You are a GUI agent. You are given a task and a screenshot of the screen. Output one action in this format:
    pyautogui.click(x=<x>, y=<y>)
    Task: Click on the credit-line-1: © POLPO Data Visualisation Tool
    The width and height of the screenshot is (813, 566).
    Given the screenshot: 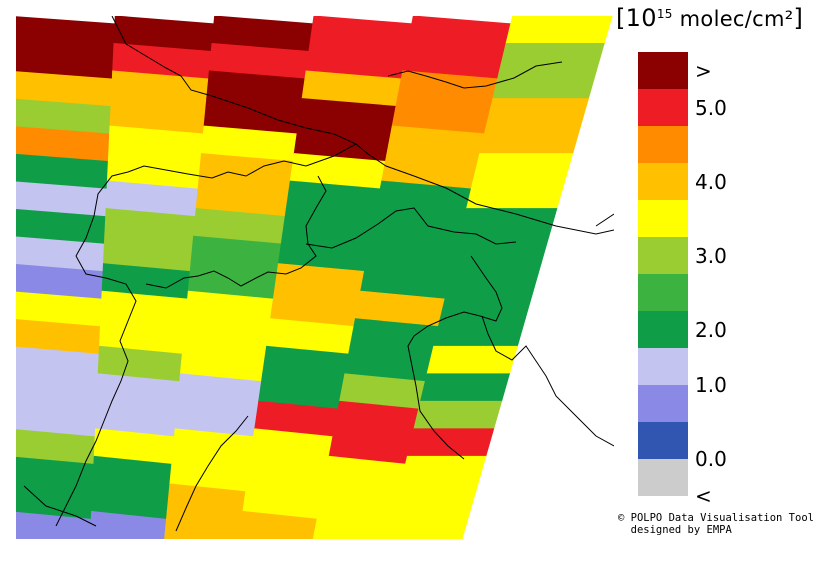 What is the action you would take?
    pyautogui.click(x=715, y=518)
    